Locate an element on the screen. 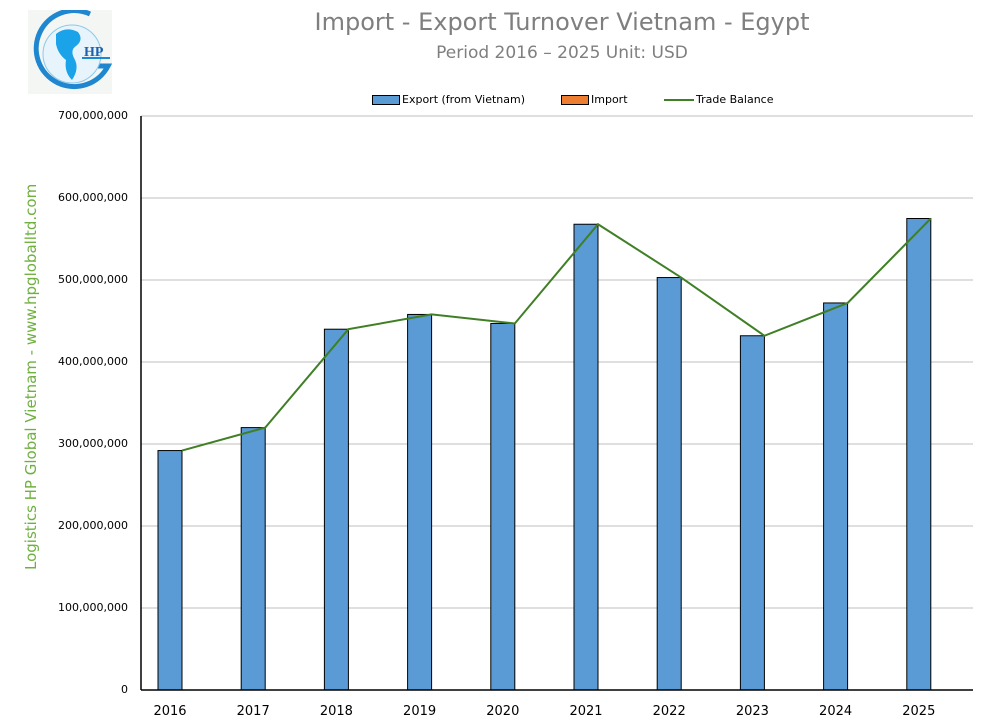  y-tick: 600,000,000 is located at coordinates (93, 197).